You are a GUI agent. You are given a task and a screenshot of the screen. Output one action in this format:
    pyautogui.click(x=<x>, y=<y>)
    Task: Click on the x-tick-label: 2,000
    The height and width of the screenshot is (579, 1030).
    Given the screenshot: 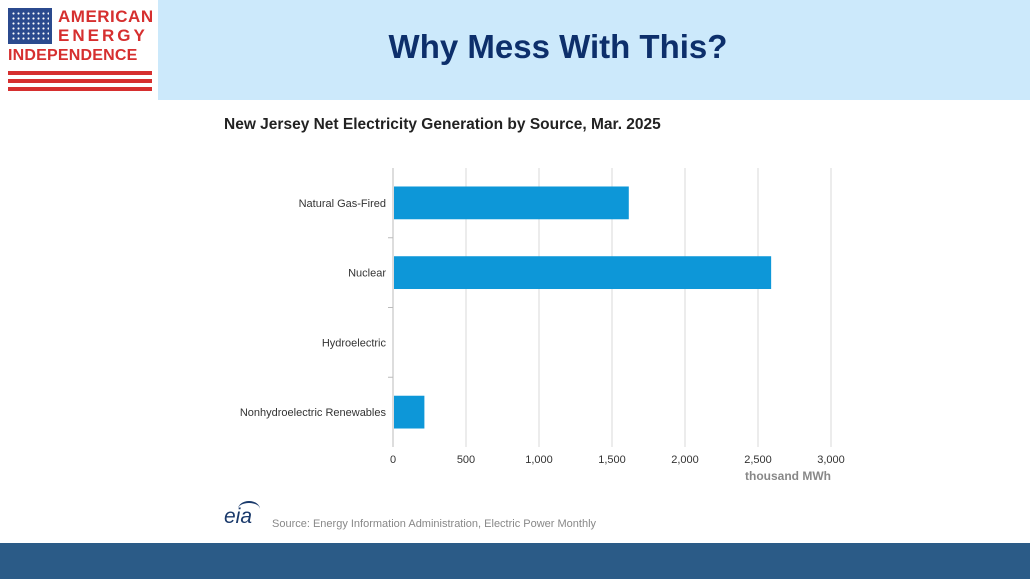 What is the action you would take?
    pyautogui.click(x=685, y=460)
    